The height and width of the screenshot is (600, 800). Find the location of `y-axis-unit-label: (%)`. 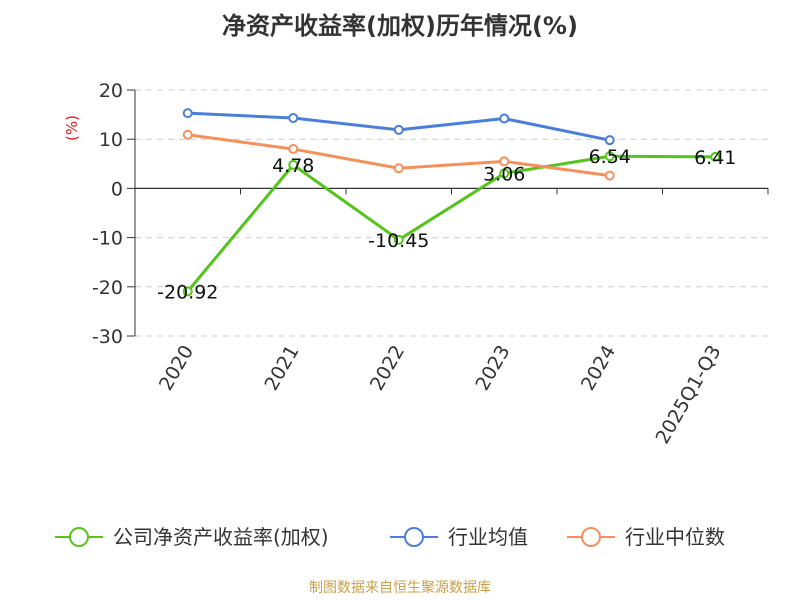

y-axis-unit-label: (%) is located at coordinates (72, 128).